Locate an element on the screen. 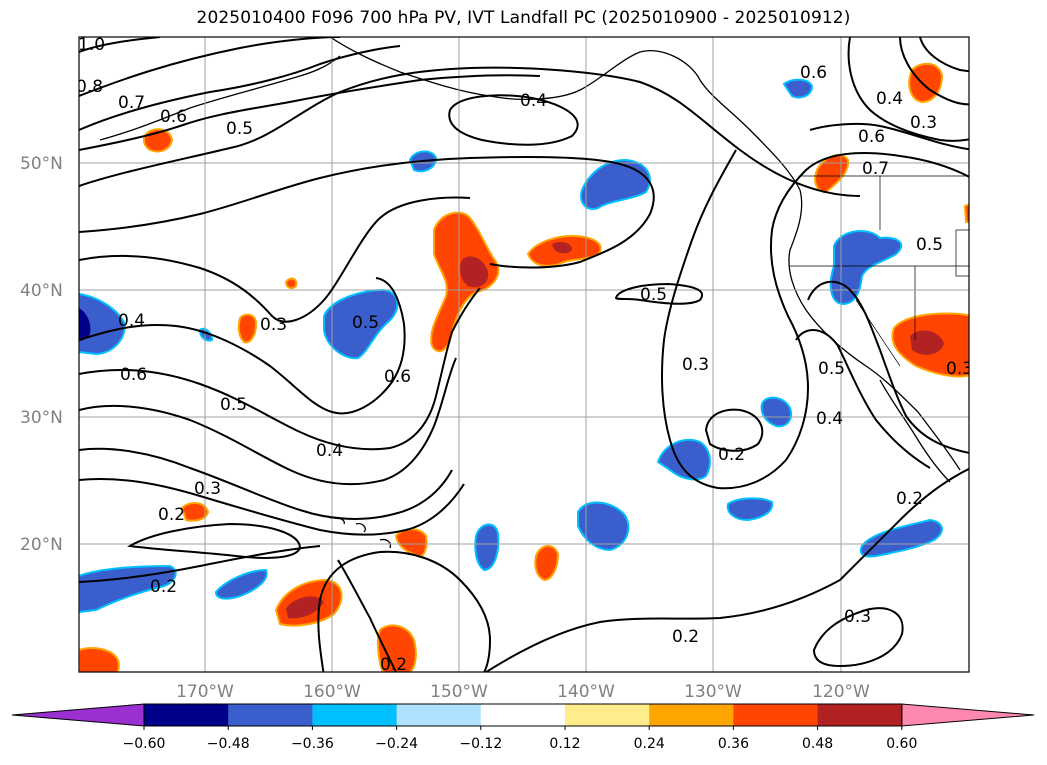  negative-pv-core is located at coordinates (85, 324).